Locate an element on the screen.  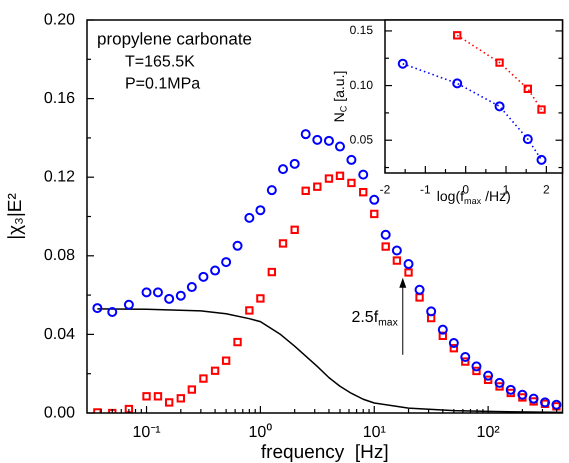
y-tick-label: 0.12 is located at coordinates (60, 177).